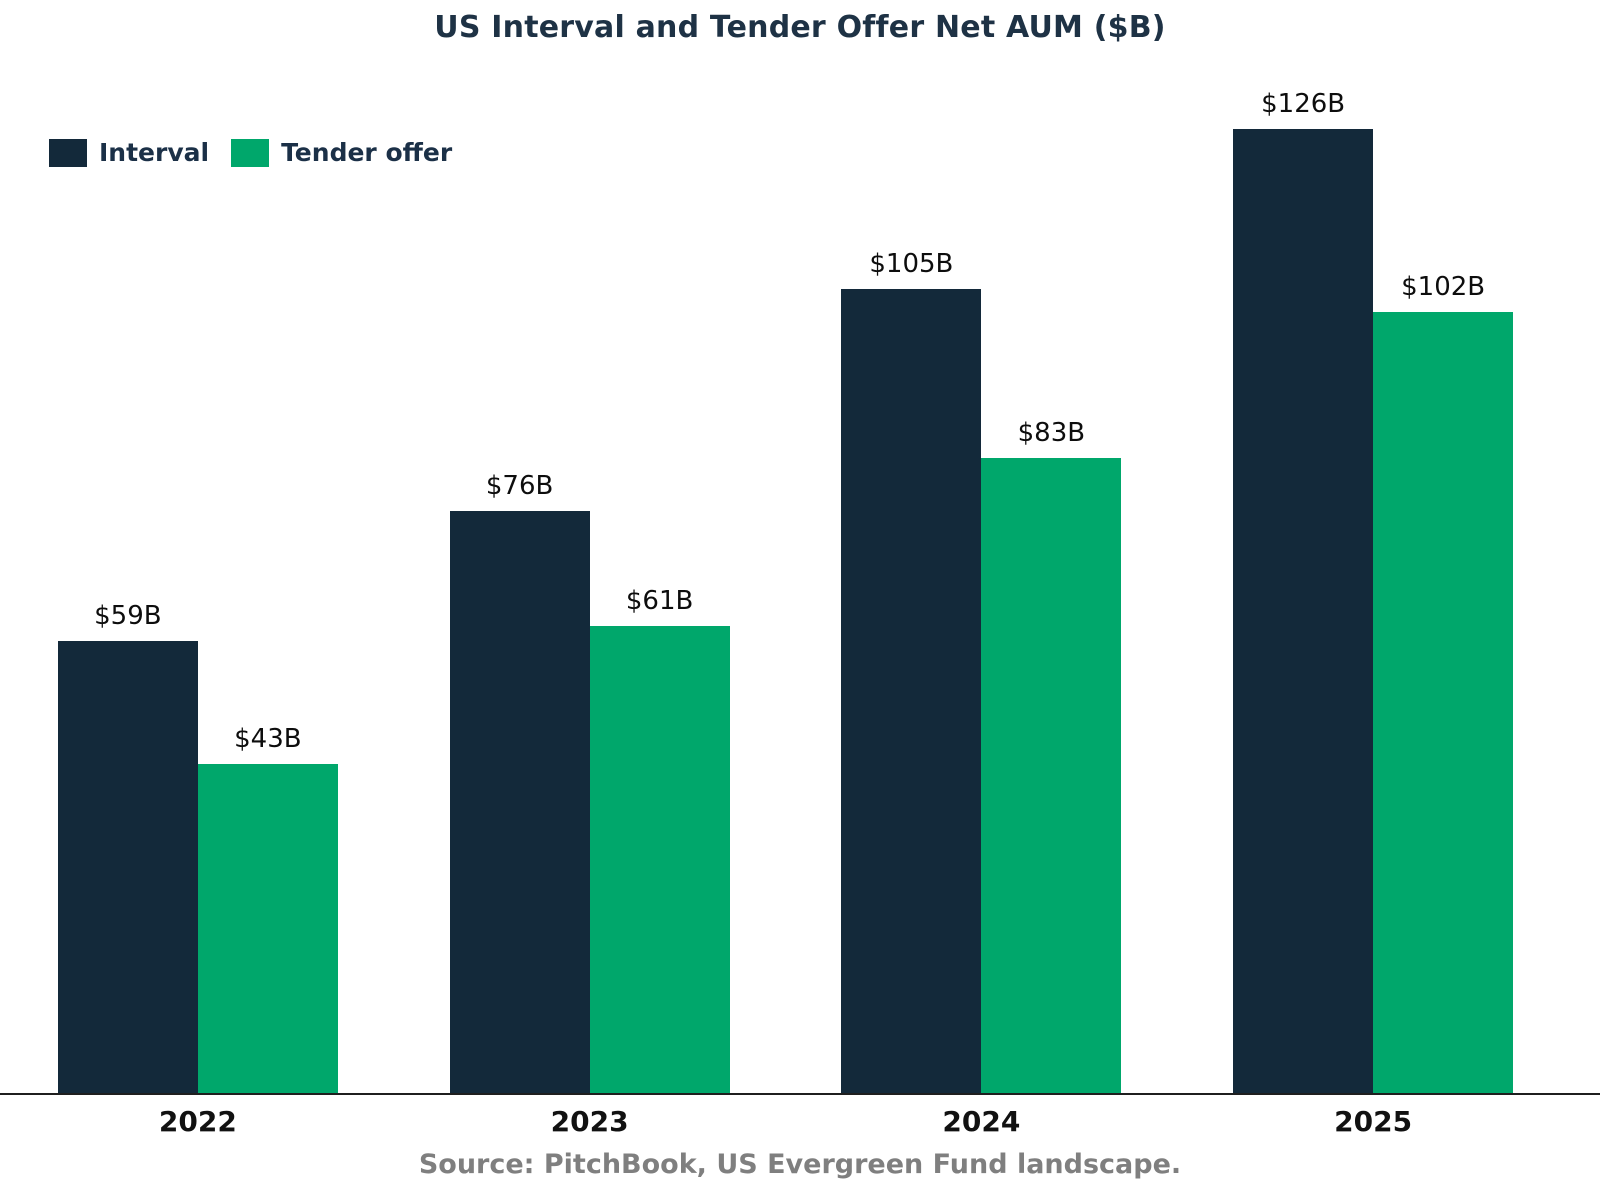 The width and height of the screenshot is (1600, 1200). Describe the element at coordinates (659, 839) in the screenshot. I see `bar-tender-offer-2023: $61B` at that location.